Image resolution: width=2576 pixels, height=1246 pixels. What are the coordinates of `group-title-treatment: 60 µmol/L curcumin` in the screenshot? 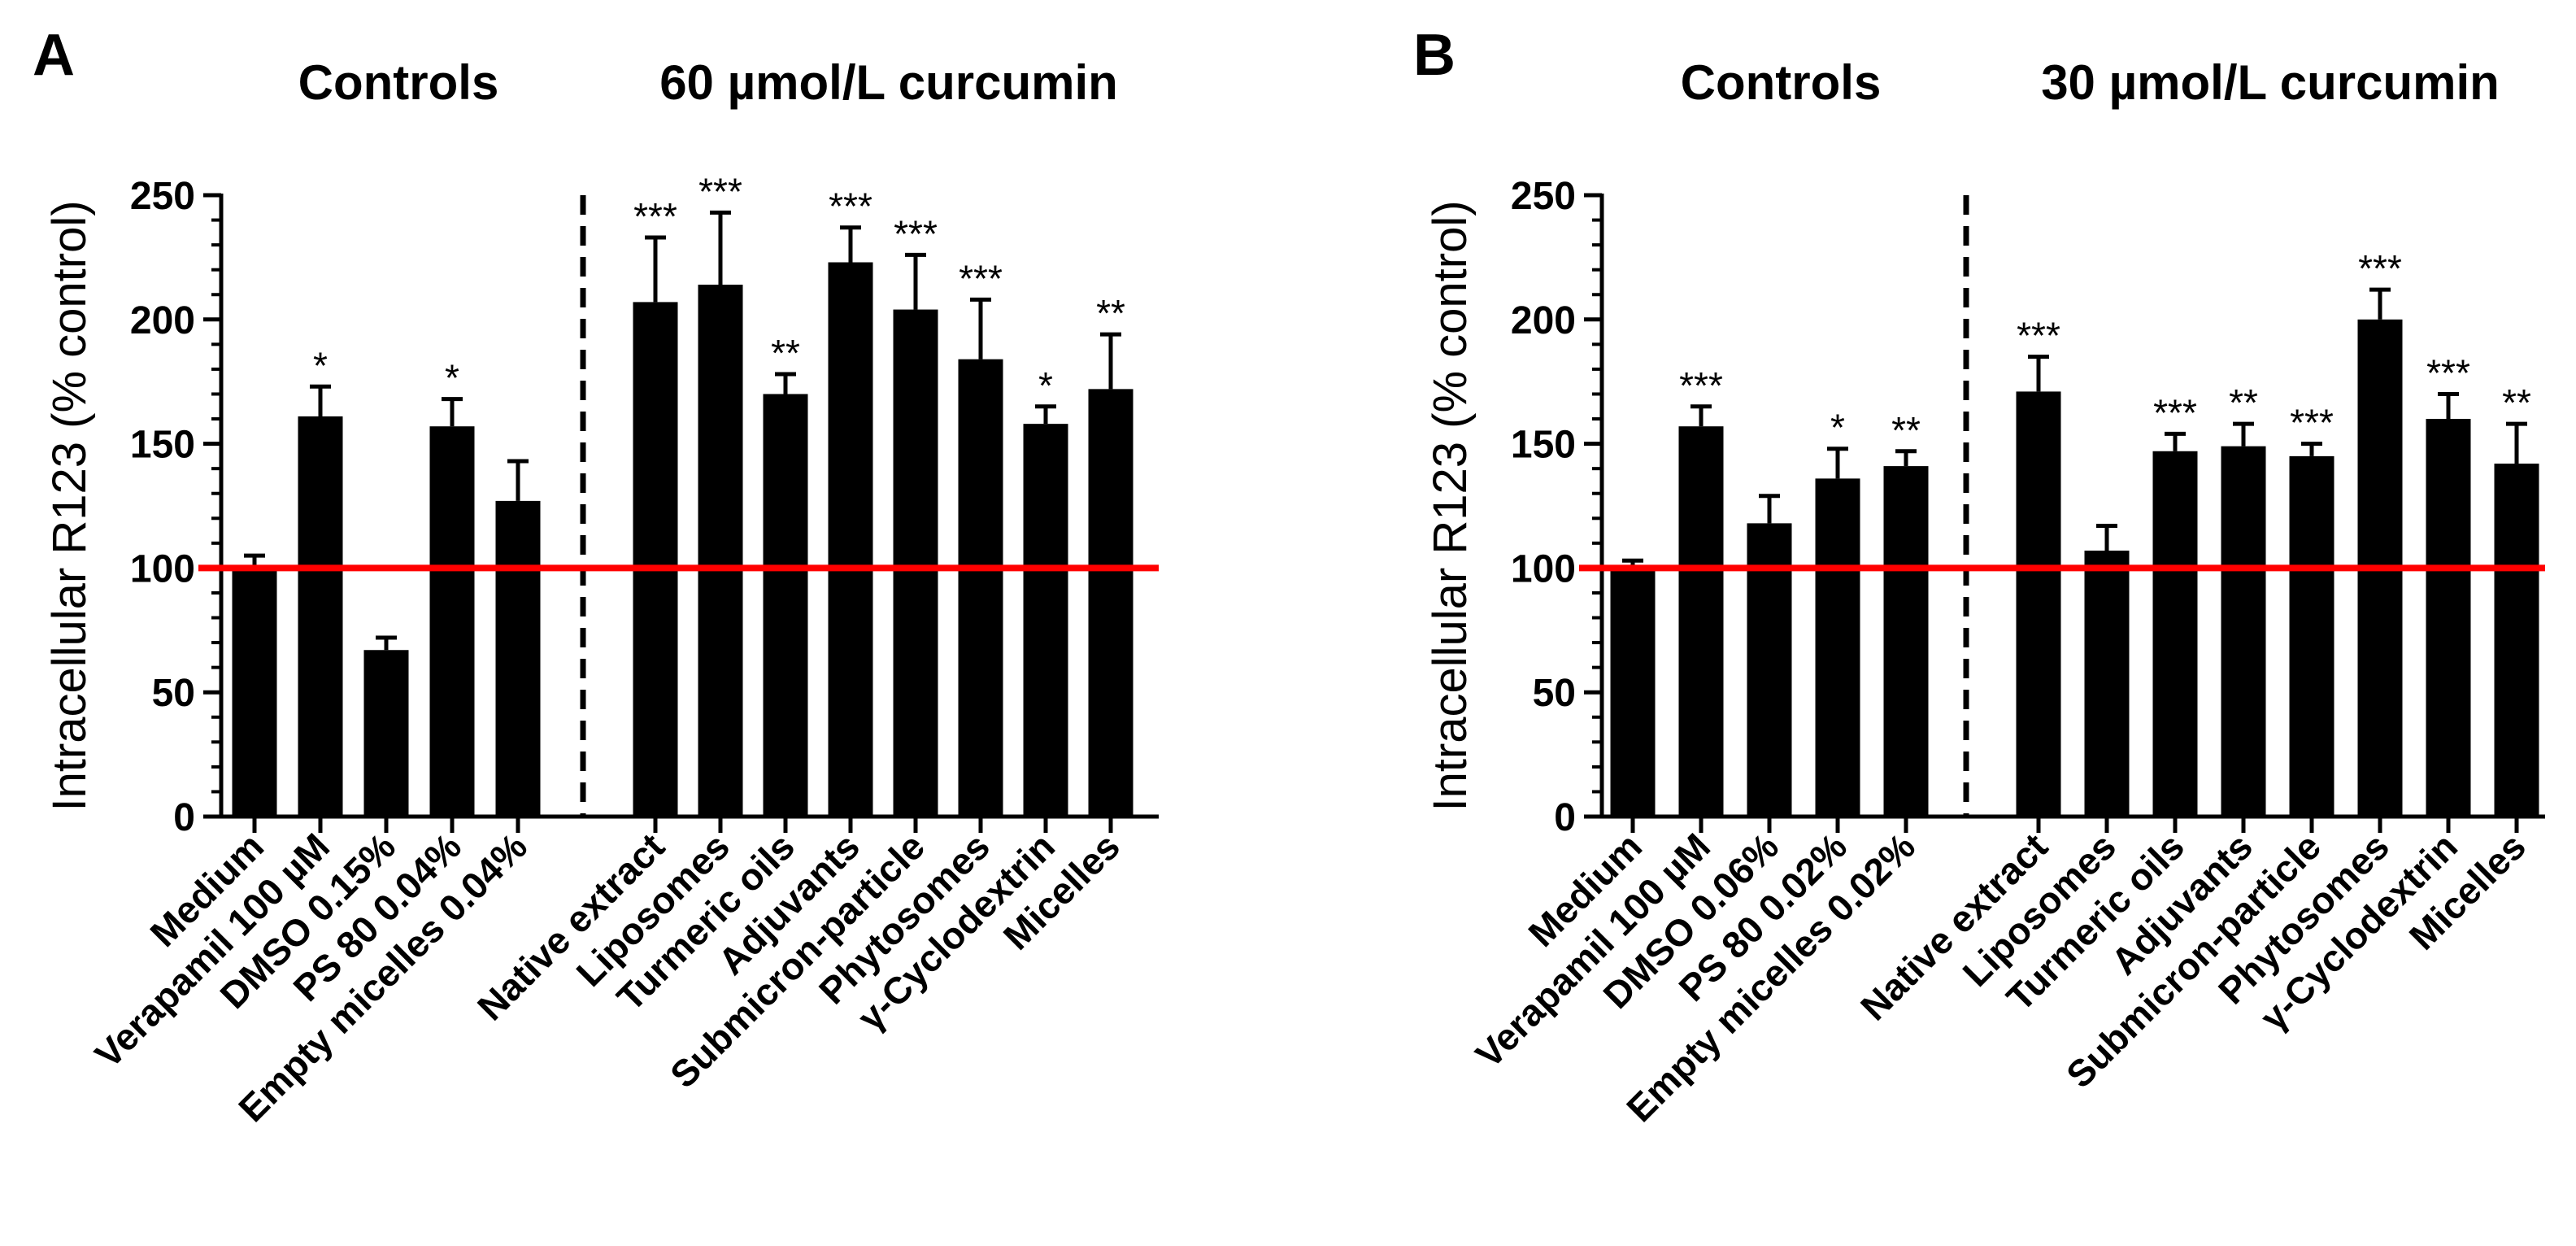 It's located at (888, 82).